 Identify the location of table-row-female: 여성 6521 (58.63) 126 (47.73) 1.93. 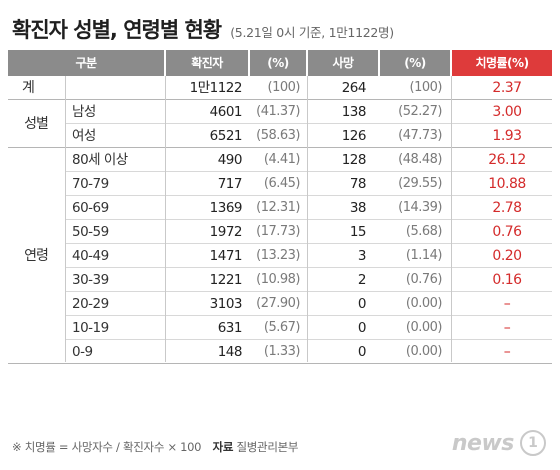
(280, 136).